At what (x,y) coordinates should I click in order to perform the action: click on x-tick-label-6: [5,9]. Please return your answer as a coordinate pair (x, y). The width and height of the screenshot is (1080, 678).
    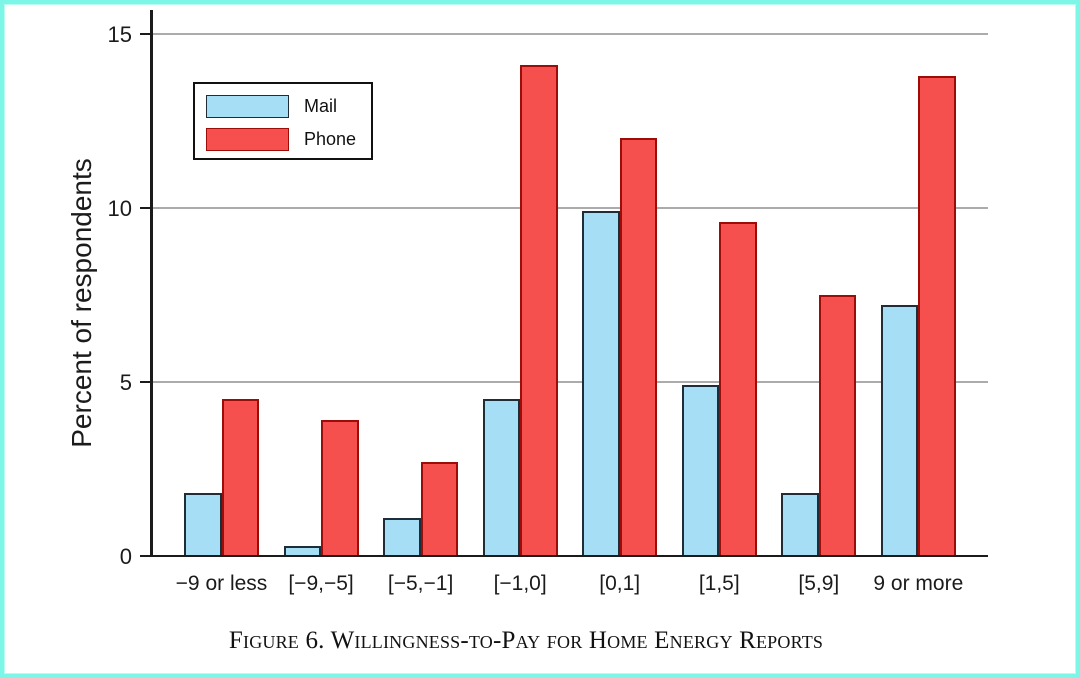
    Looking at the image, I should click on (819, 583).